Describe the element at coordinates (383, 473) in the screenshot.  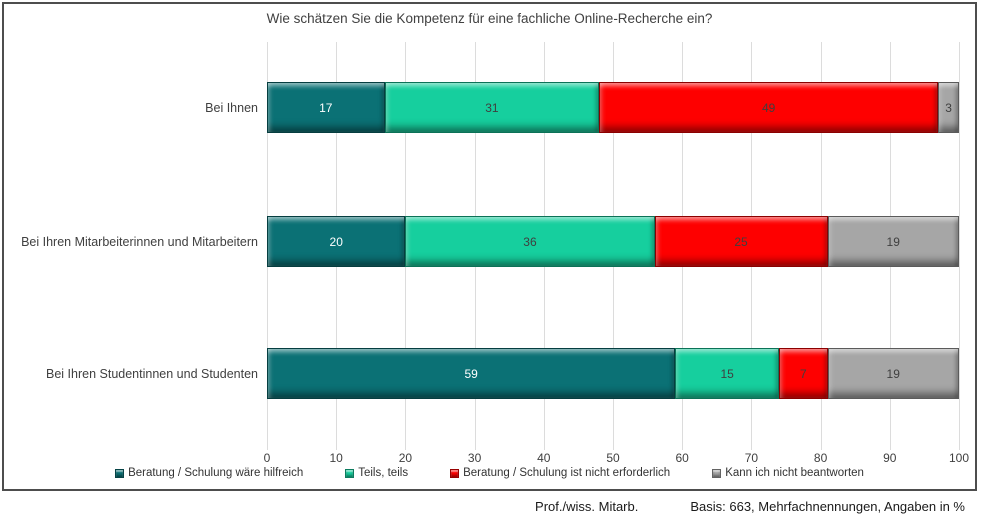
I see `legend-label: Teils, teils` at that location.